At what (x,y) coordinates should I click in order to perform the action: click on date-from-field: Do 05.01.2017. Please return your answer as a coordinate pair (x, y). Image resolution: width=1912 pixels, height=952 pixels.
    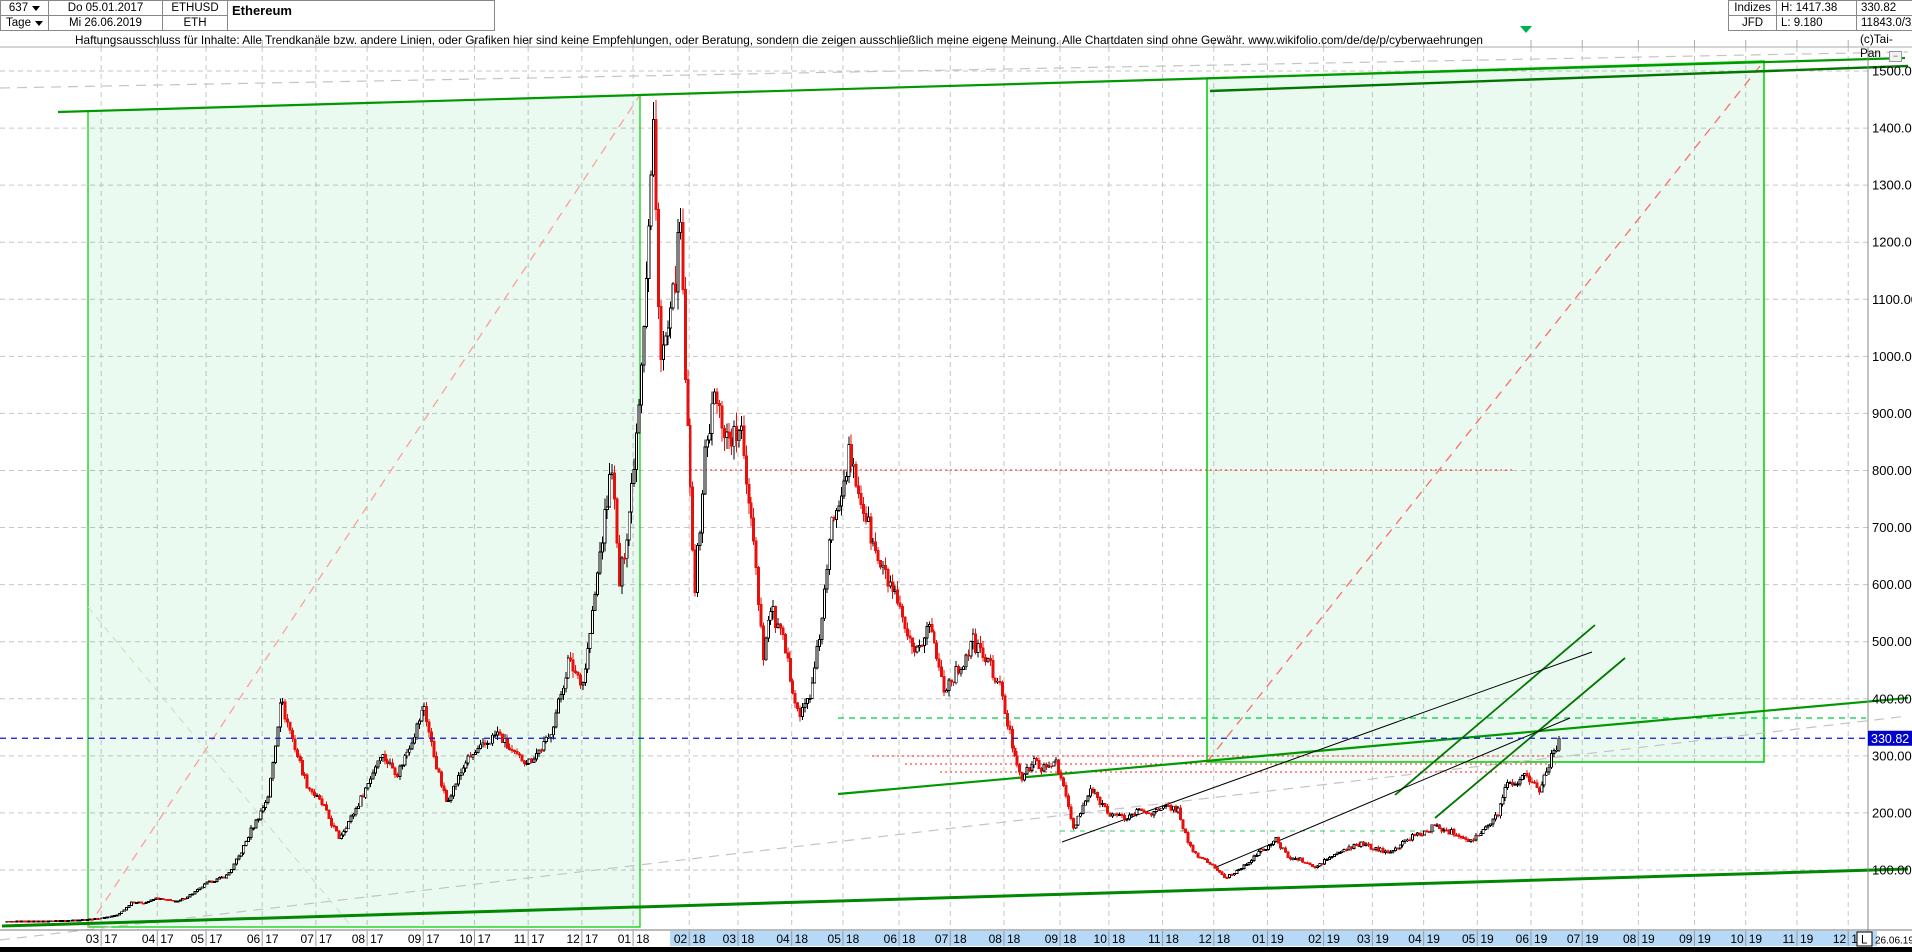
    Looking at the image, I should click on (105, 8).